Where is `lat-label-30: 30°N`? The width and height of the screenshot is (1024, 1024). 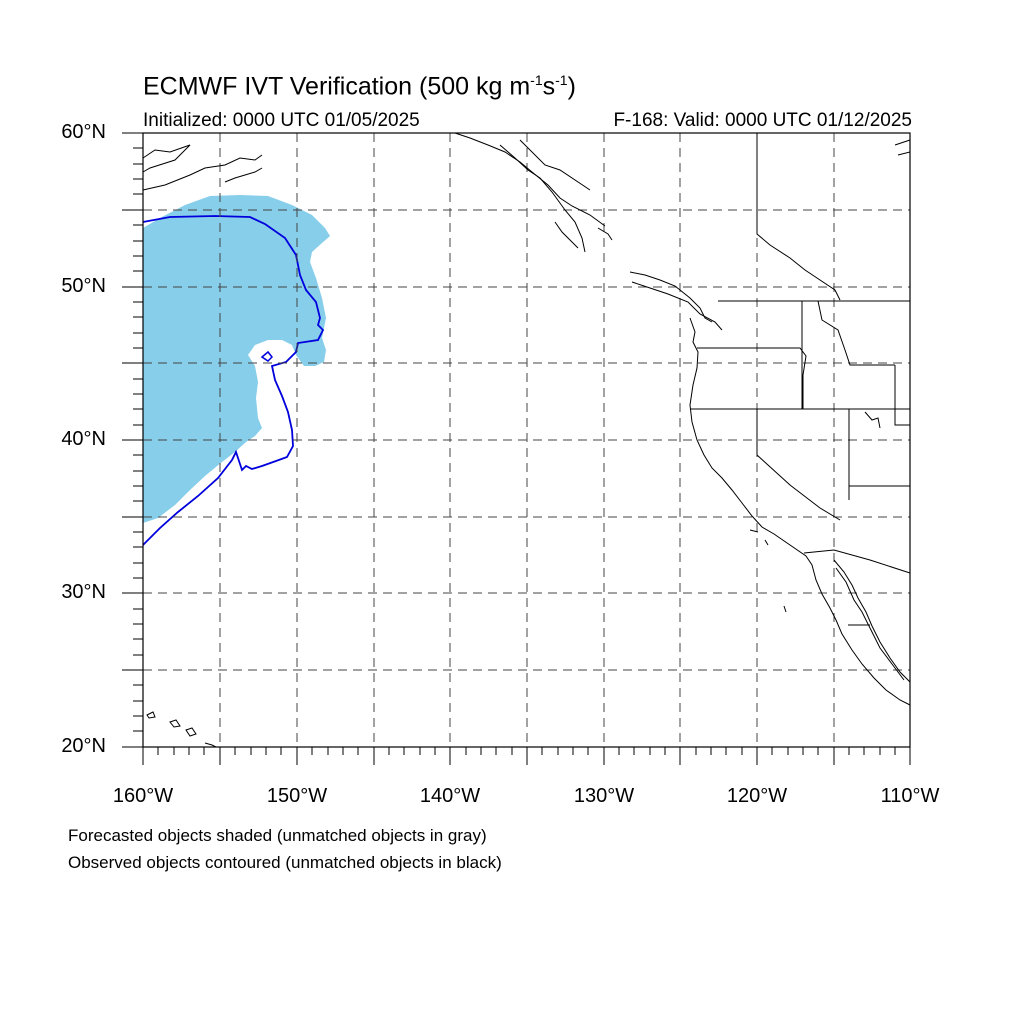
lat-label-30: 30°N is located at coordinates (83, 592).